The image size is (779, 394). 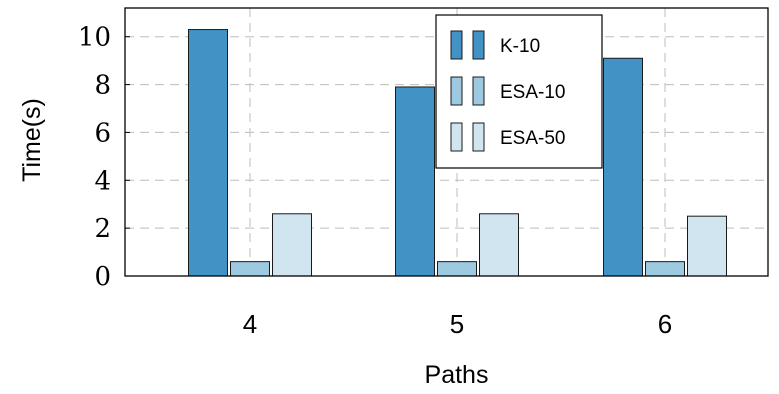 What do you see at coordinates (102, 229) in the screenshot?
I see `y-tick-label: 2` at bounding box center [102, 229].